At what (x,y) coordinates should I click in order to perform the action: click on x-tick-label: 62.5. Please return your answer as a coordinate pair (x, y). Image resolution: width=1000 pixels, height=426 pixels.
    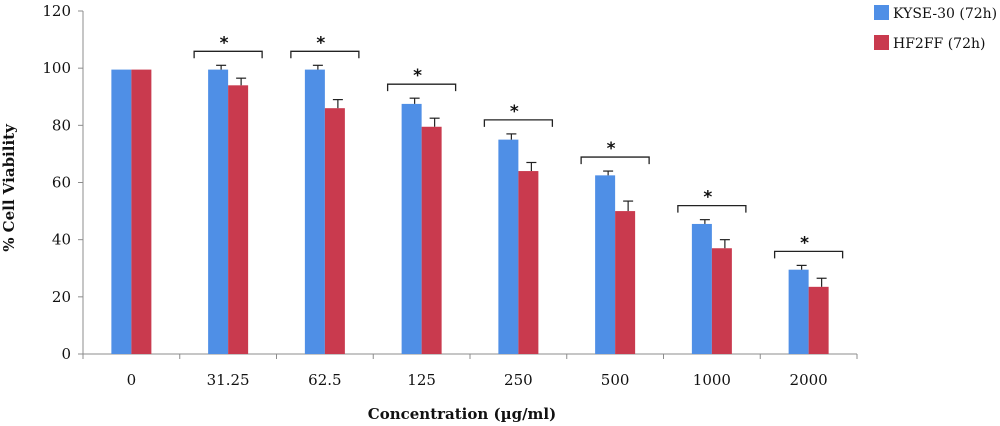
    Looking at the image, I should click on (324, 380).